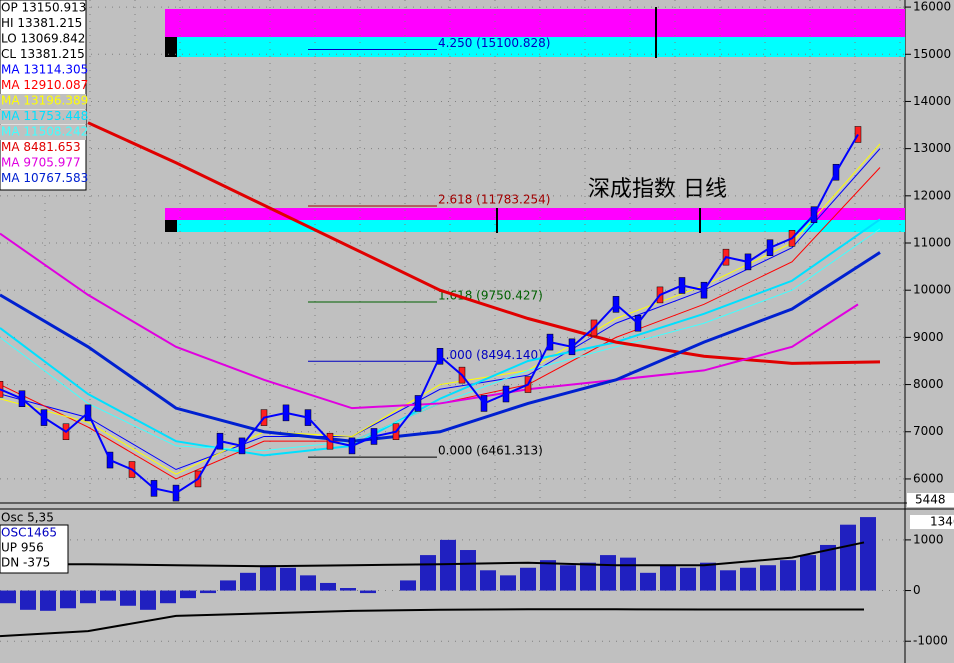 This screenshot has width=954, height=663. Describe the element at coordinates (928, 337) in the screenshot. I see `y-tick-label: 9000` at that location.